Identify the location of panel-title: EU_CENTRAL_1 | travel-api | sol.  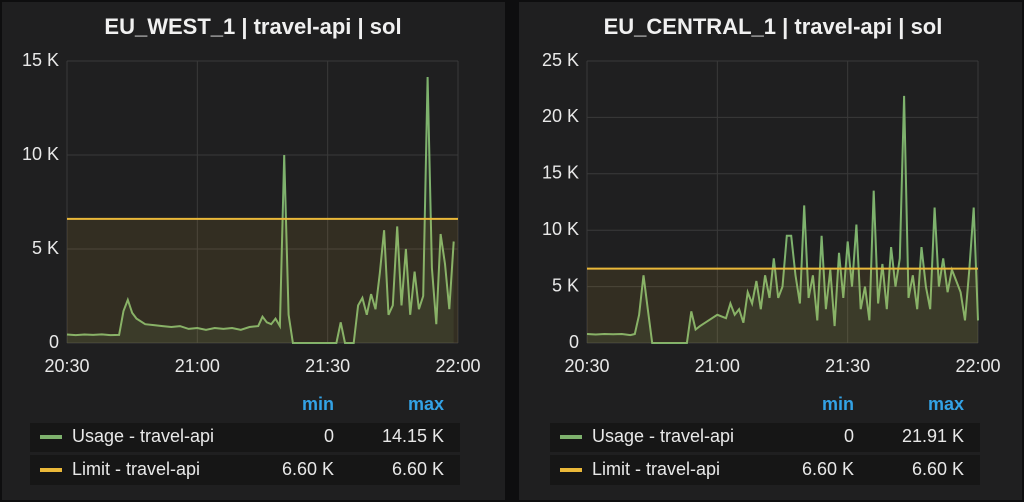
(773, 26).